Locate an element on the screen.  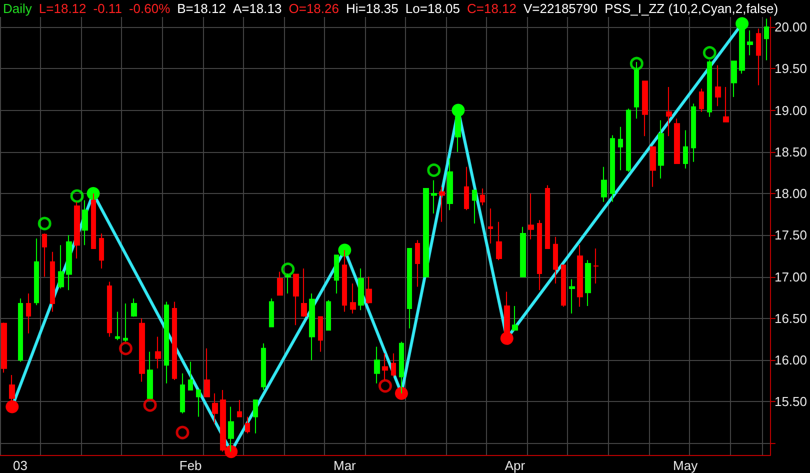
text: C=18.12 is located at coordinates (491, 8).